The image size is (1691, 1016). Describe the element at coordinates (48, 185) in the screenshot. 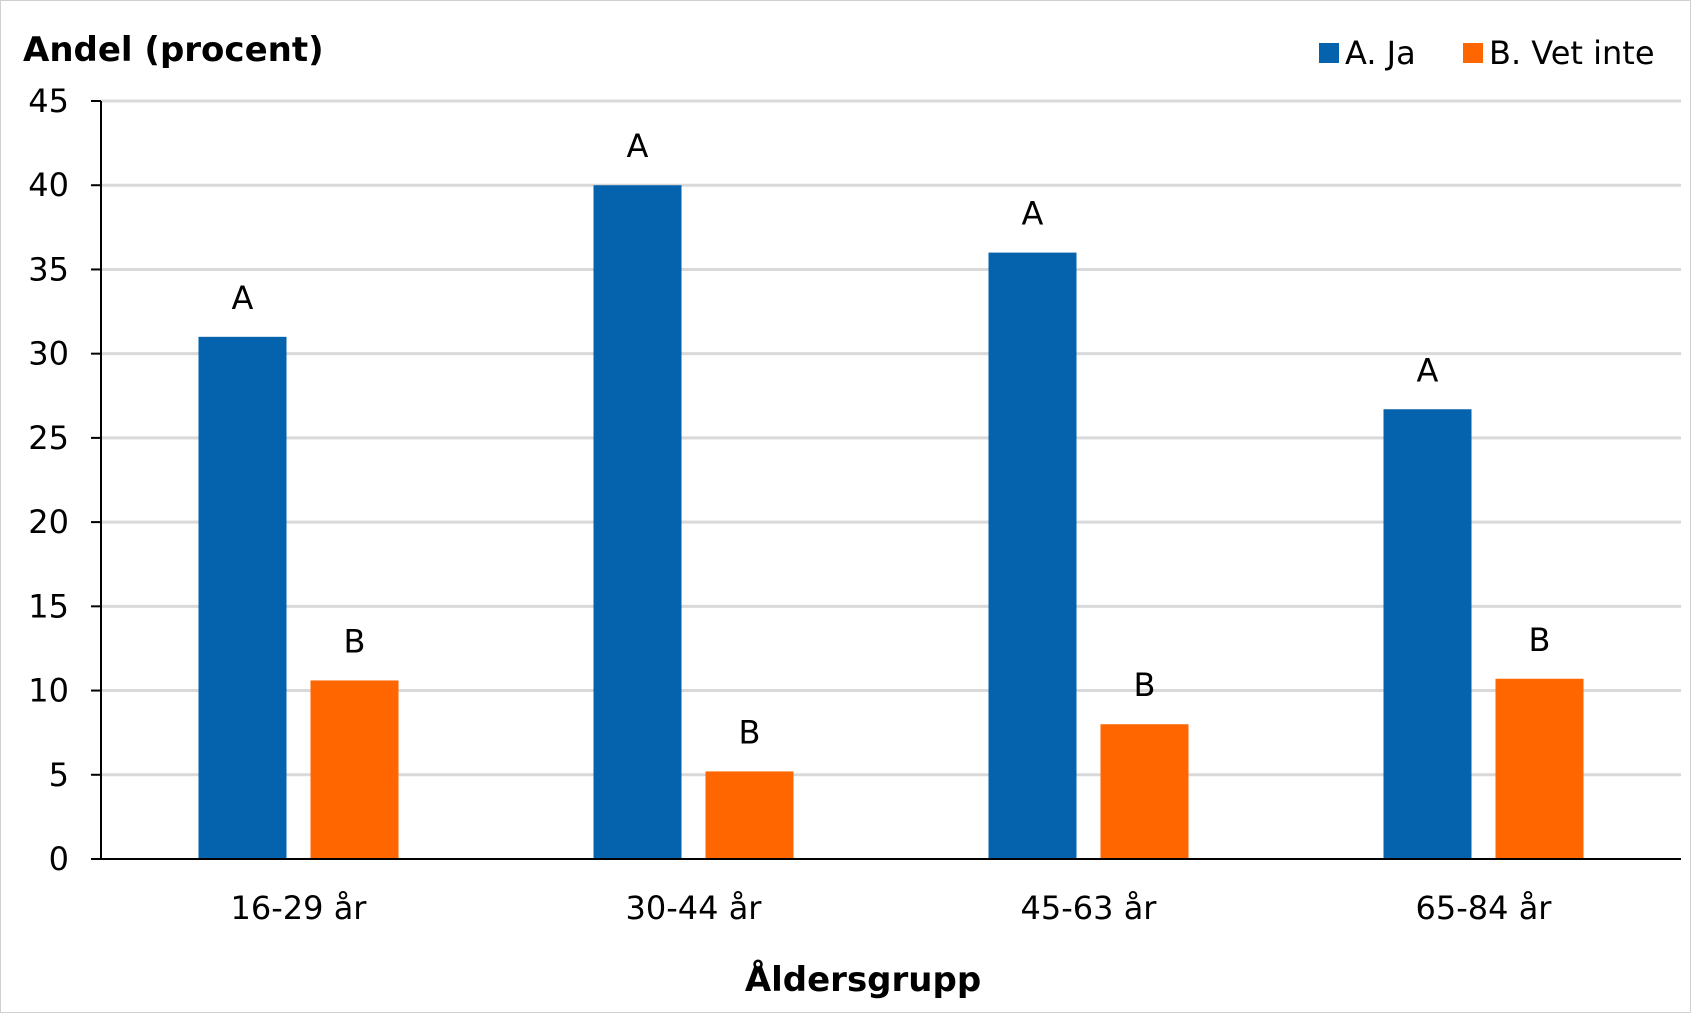

I see `y-tick-label: 40` at that location.